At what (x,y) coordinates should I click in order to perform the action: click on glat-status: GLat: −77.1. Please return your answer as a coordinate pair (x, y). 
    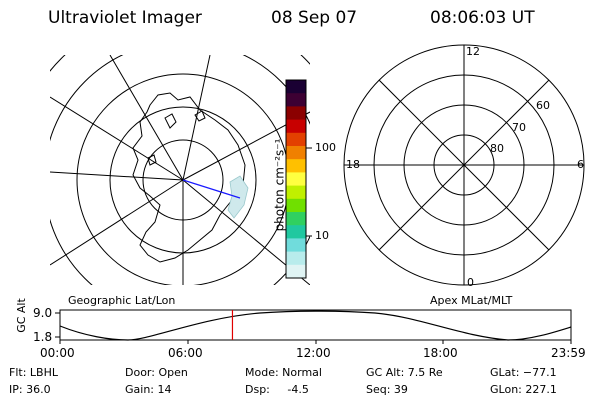
    Looking at the image, I should click on (523, 372).